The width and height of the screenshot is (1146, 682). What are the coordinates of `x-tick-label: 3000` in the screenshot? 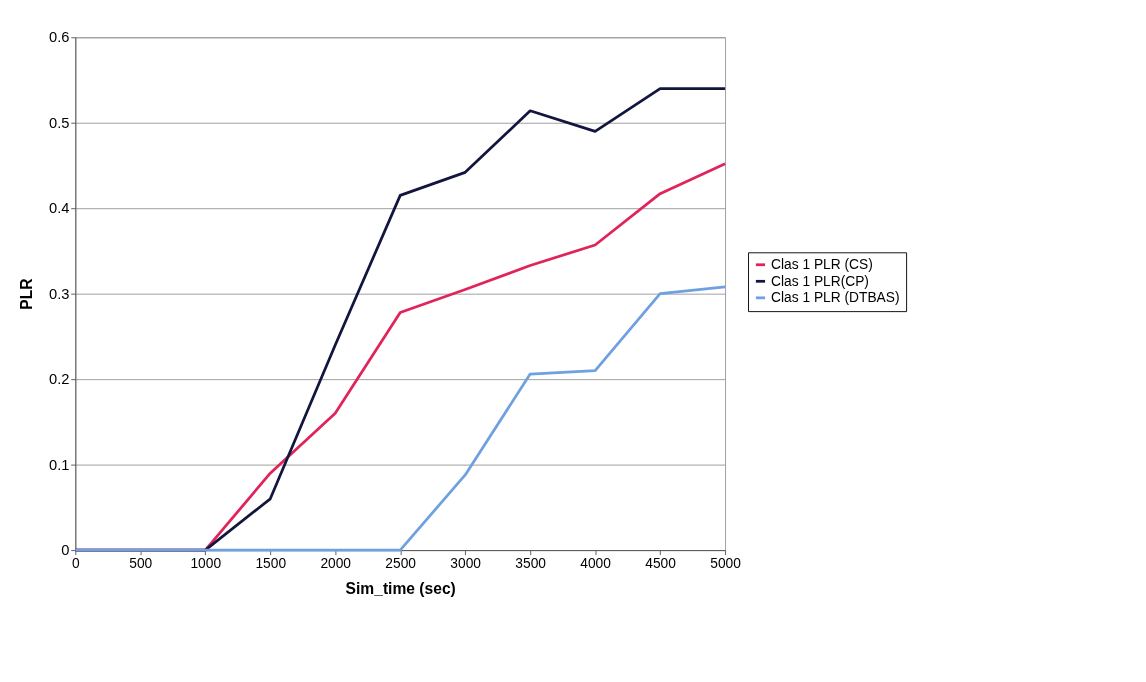 It's located at (466, 564).